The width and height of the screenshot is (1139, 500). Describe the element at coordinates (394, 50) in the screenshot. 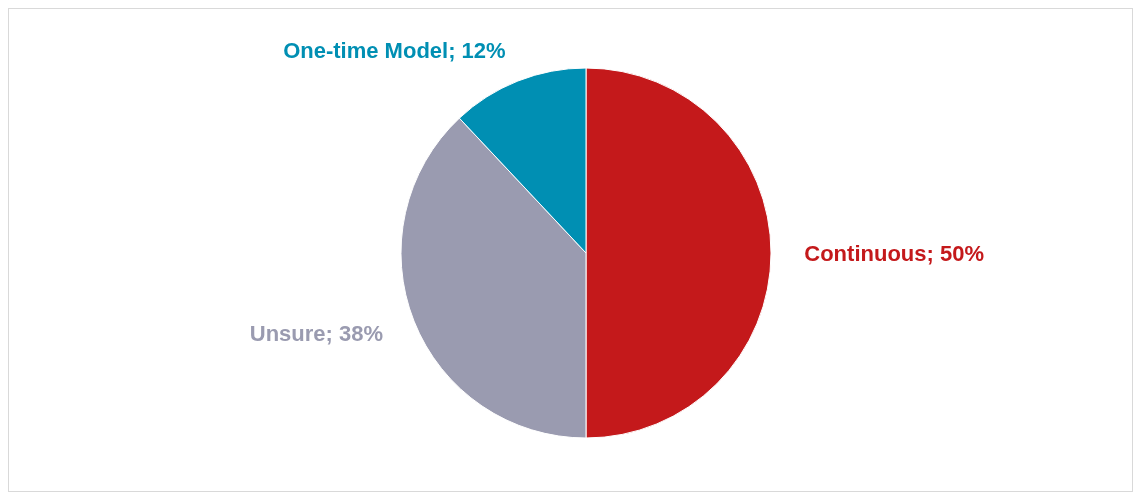

I see `slice-label: One-time Model; 12%` at that location.